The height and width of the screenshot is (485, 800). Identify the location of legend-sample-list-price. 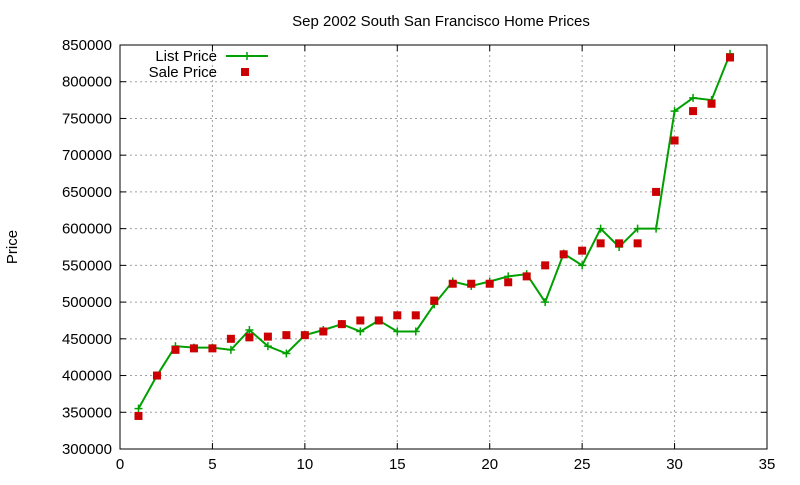
(247, 56).